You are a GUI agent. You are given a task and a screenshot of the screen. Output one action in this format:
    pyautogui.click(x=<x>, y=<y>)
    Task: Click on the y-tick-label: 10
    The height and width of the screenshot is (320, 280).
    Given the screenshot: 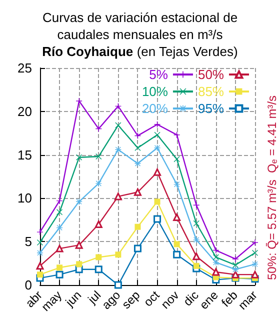 What is the action you would take?
    pyautogui.click(x=25, y=198)
    